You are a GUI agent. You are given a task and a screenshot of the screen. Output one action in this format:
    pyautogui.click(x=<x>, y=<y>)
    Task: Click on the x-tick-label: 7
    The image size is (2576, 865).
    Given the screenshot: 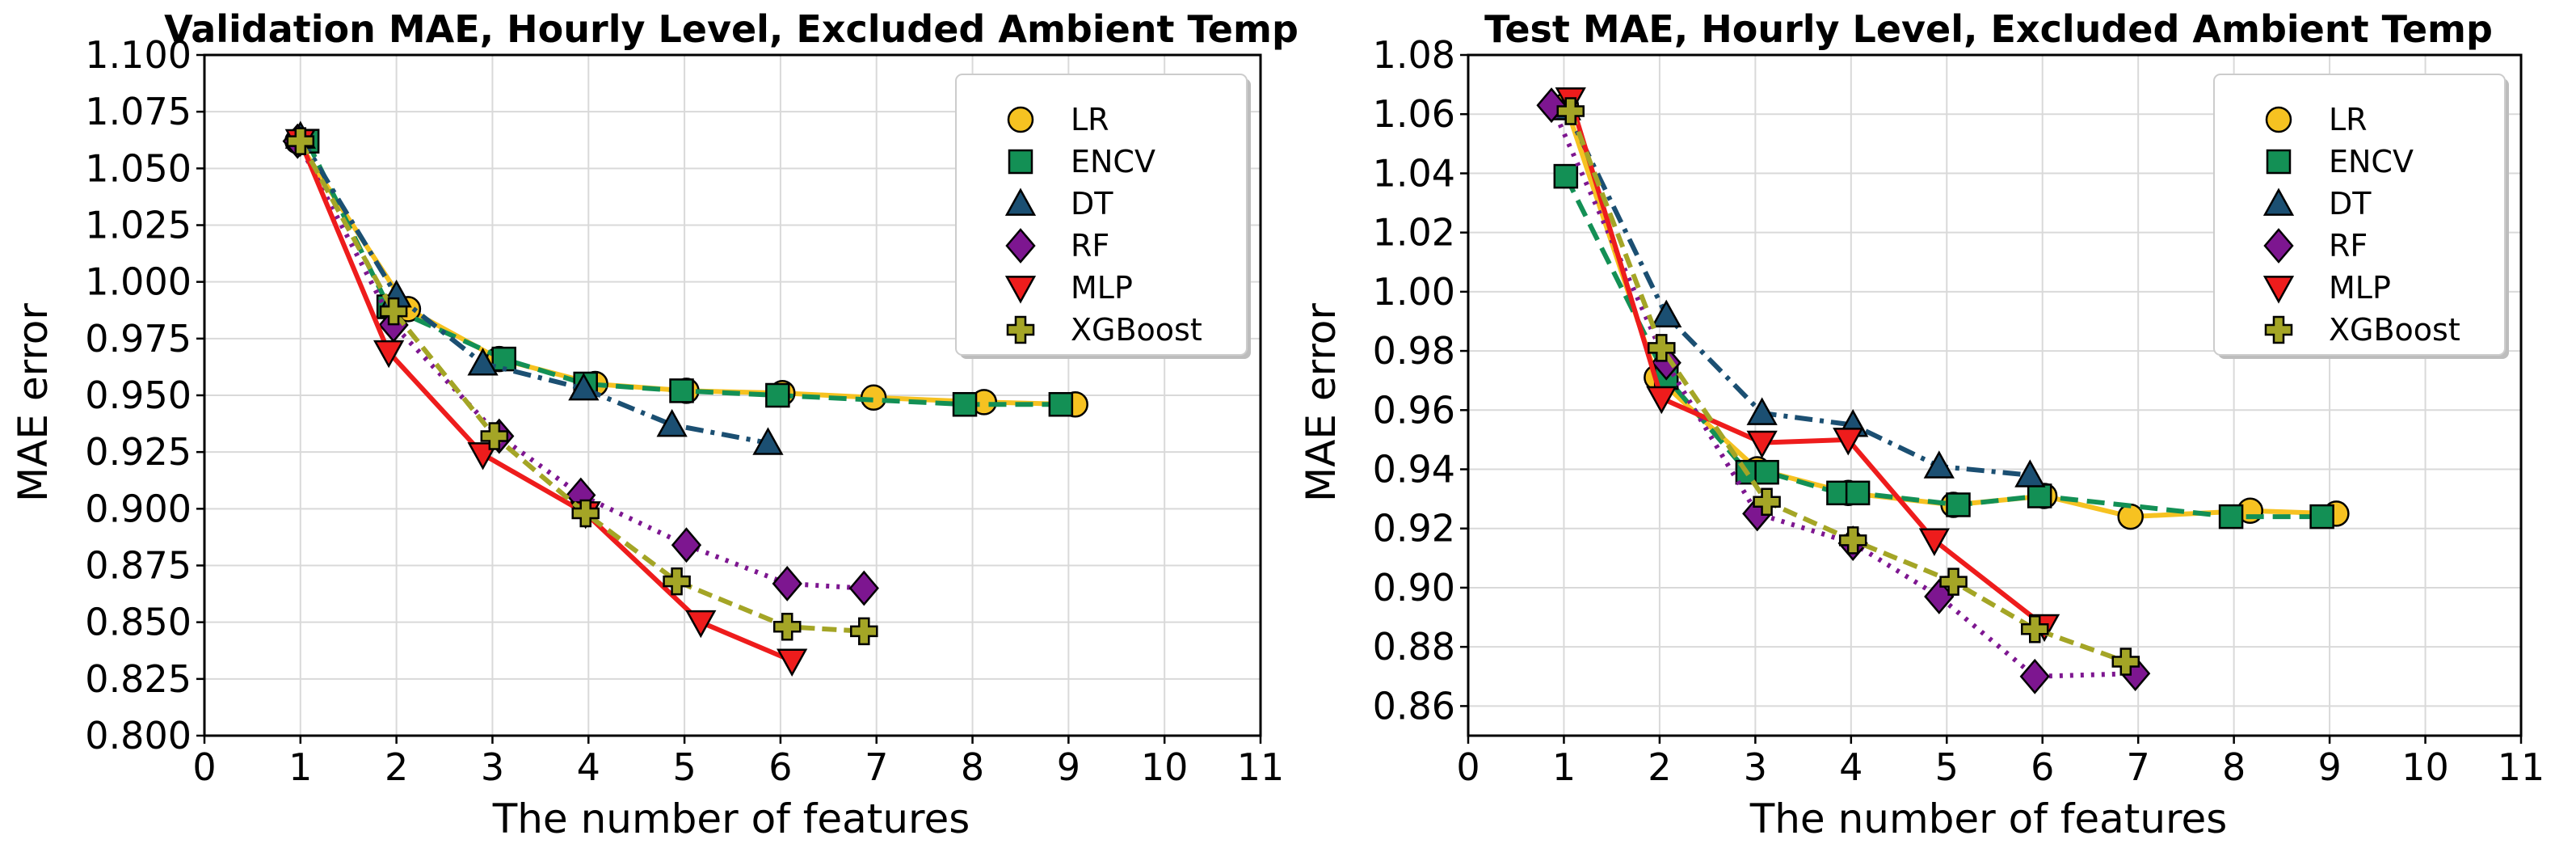 What is the action you would take?
    pyautogui.click(x=876, y=767)
    